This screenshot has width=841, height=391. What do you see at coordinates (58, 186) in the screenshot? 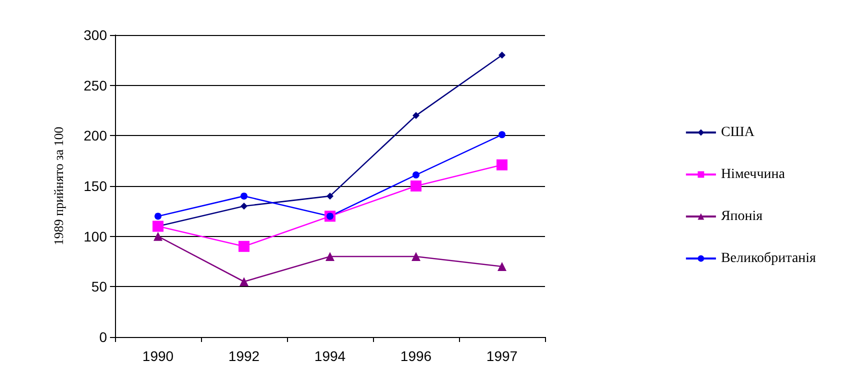
I see `y-axis-title: 1989 прийнято за 100` at bounding box center [58, 186].